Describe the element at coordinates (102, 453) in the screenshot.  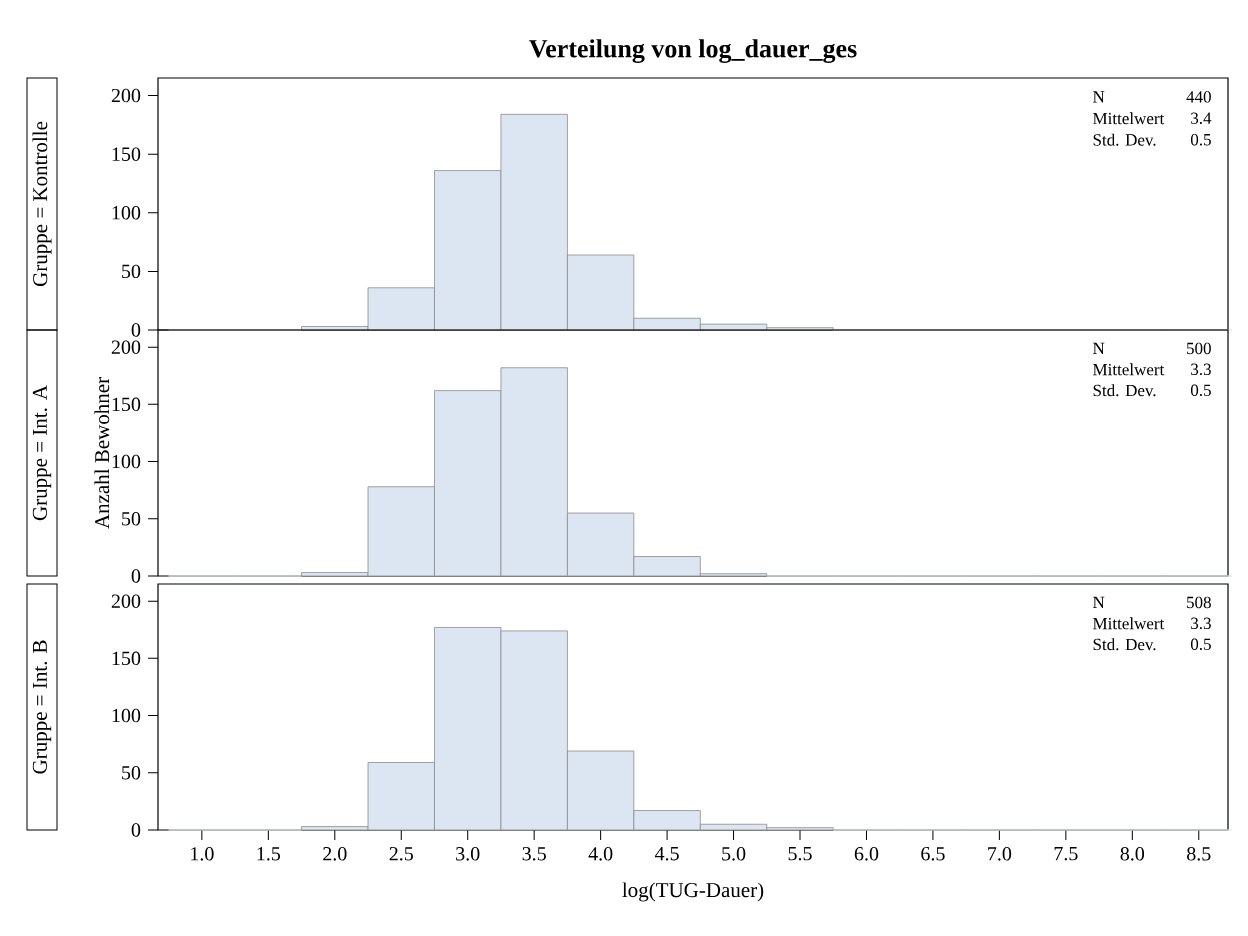
I see `y-axis-title: Anzahl Bewohner` at that location.